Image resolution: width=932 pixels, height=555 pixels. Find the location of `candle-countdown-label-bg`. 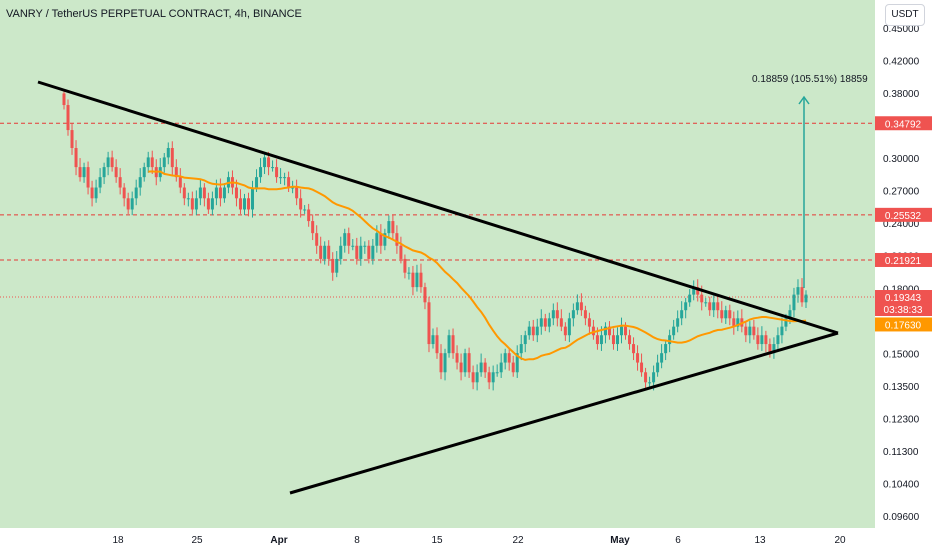

candle-countdown-label-bg is located at coordinates (903, 309).